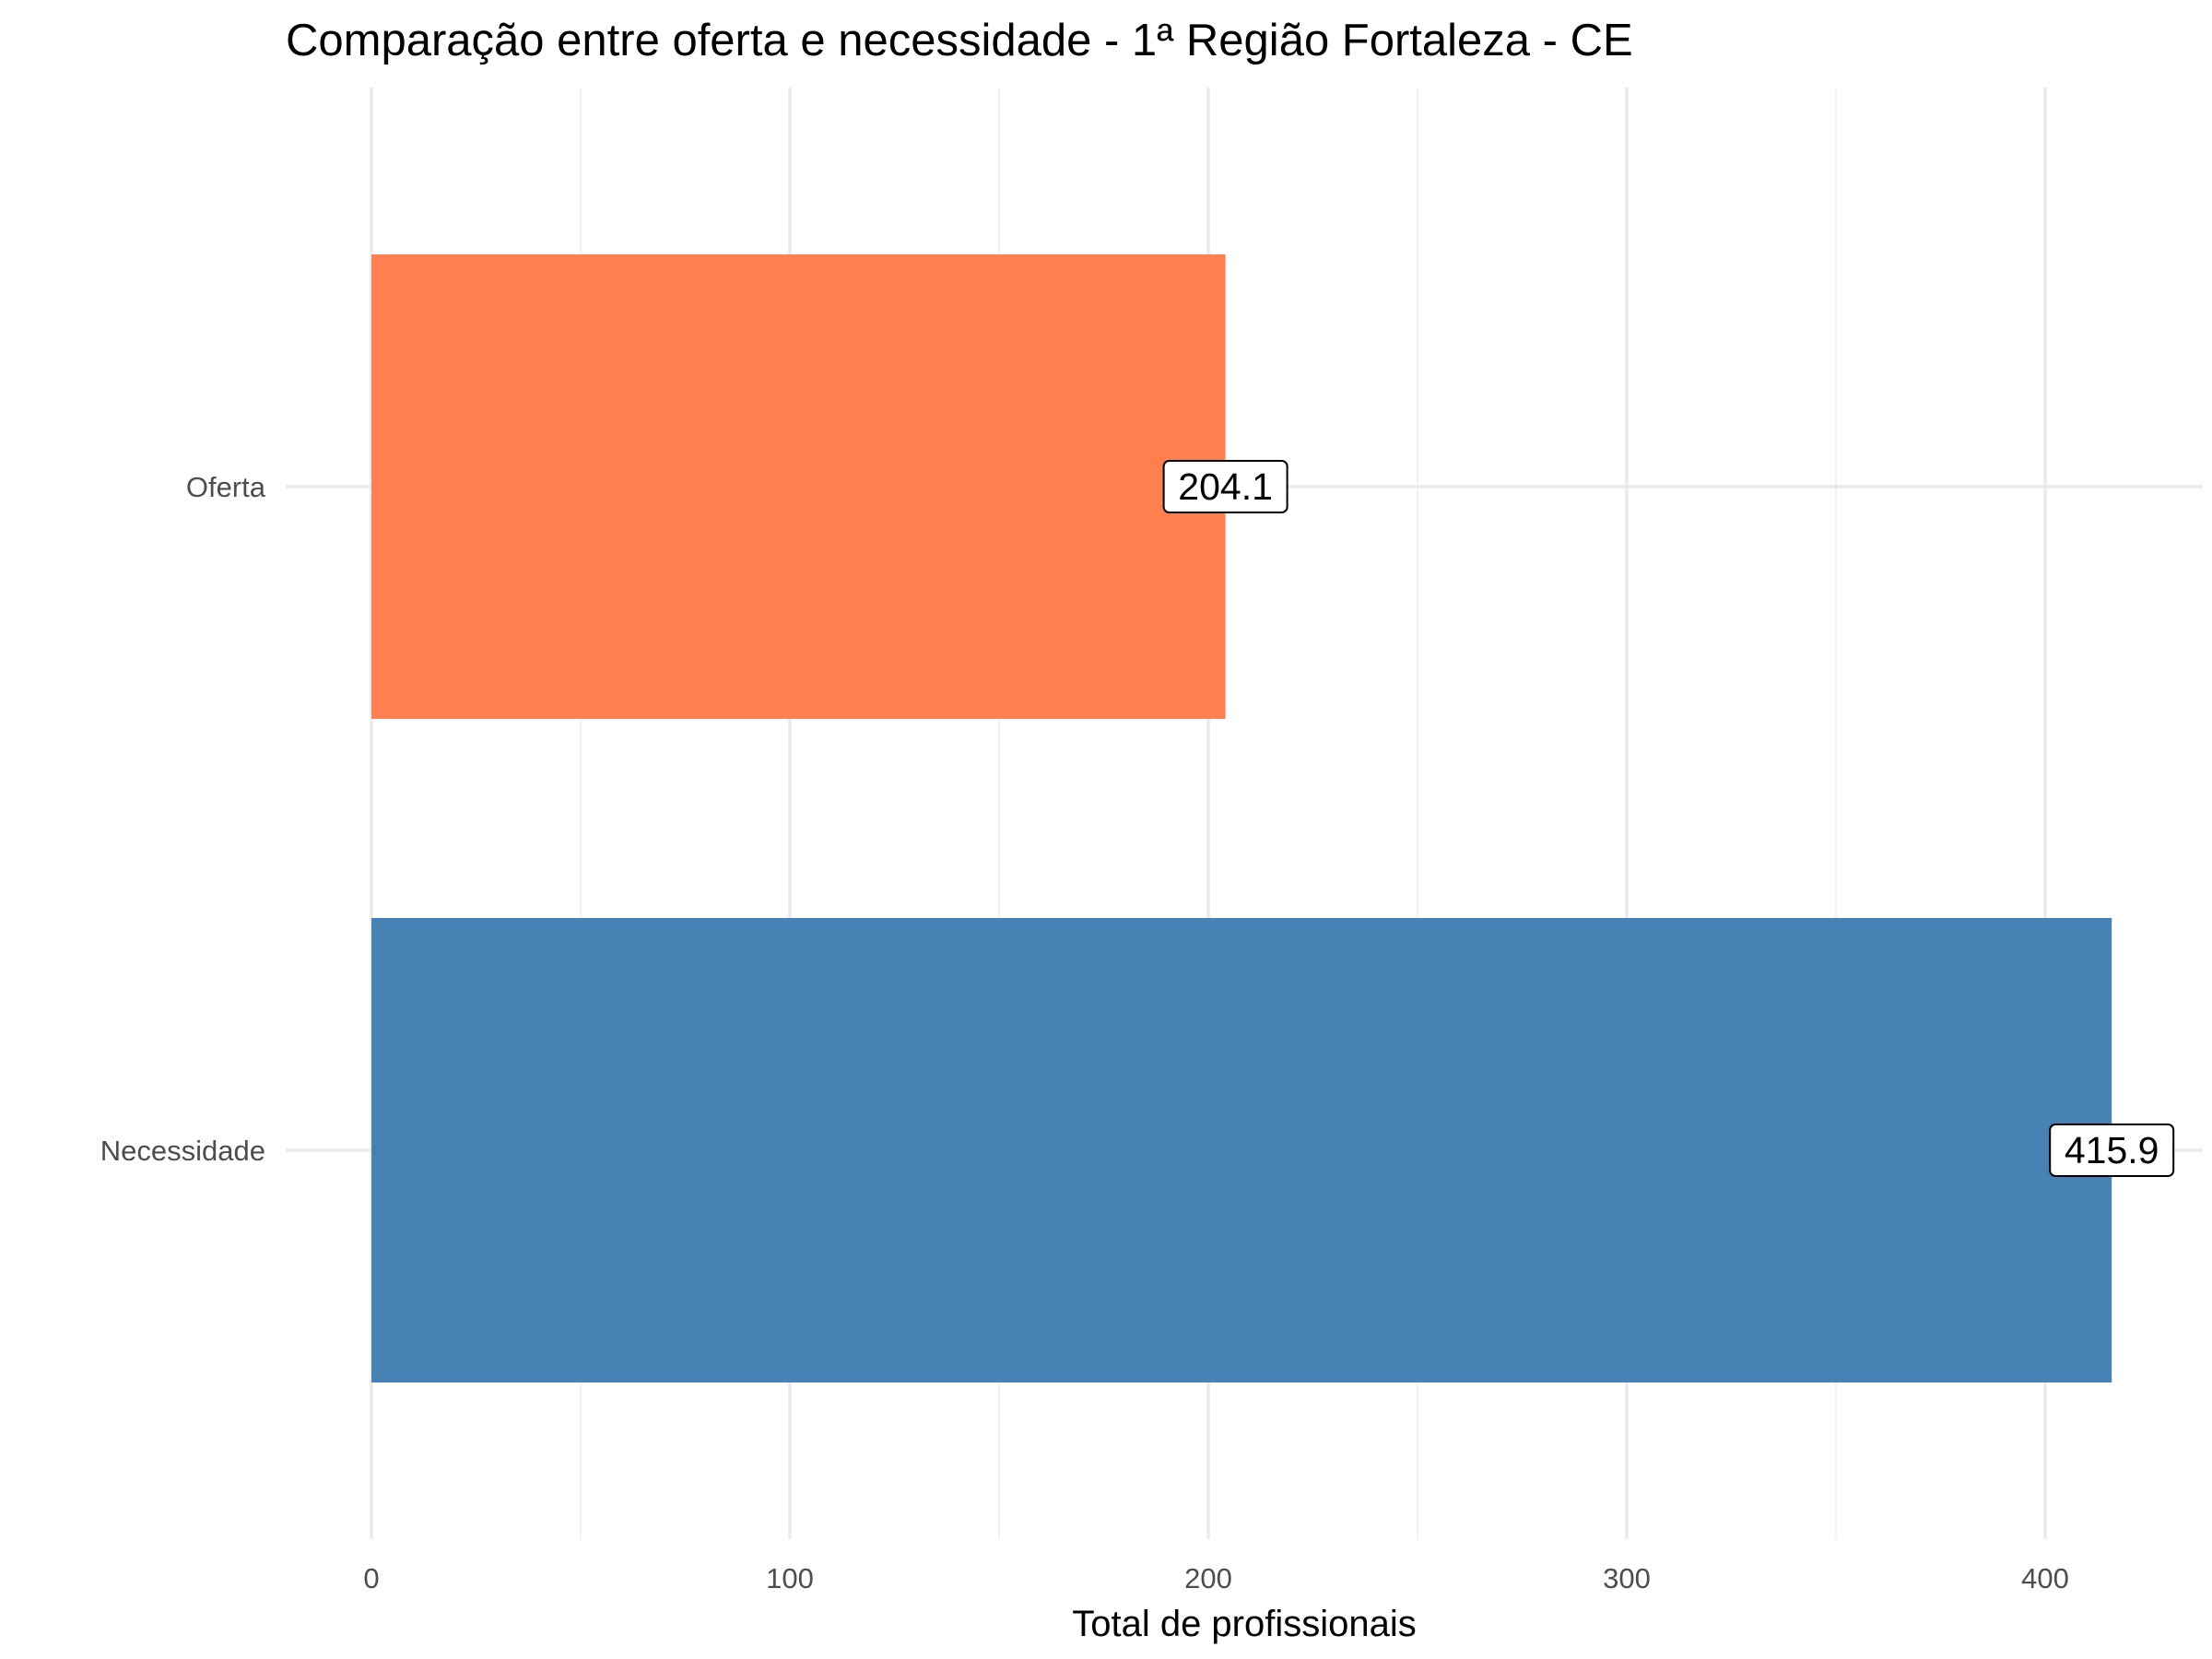  I want to click on x-tick-label: 100, so click(790, 1578).